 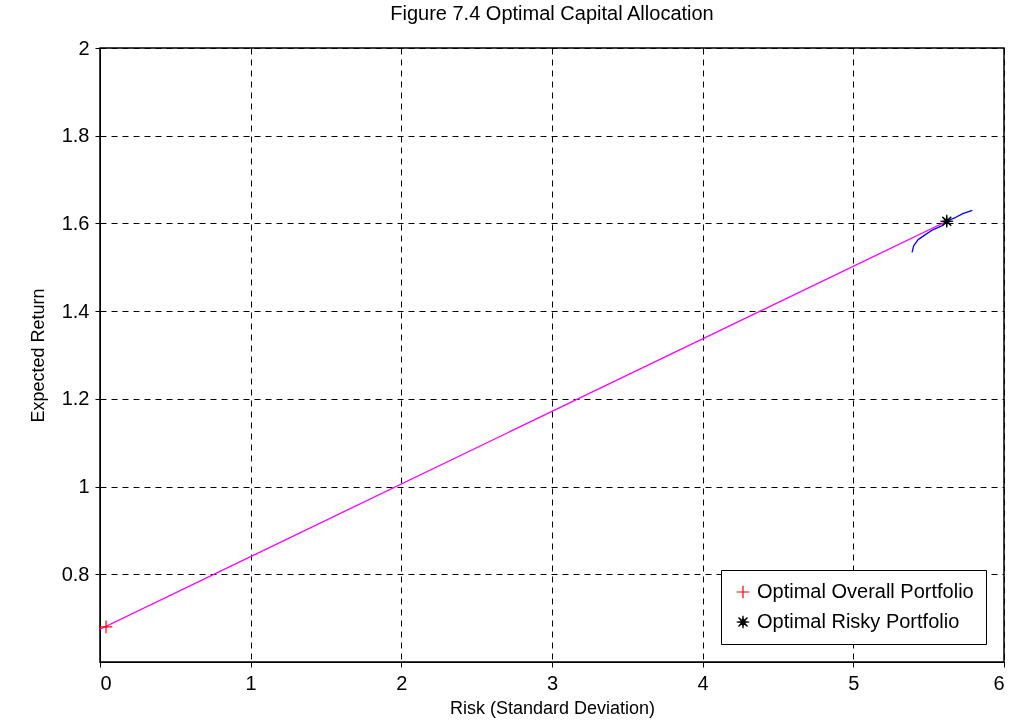 What do you see at coordinates (703, 682) in the screenshot?
I see `x-tick-label: 4` at bounding box center [703, 682].